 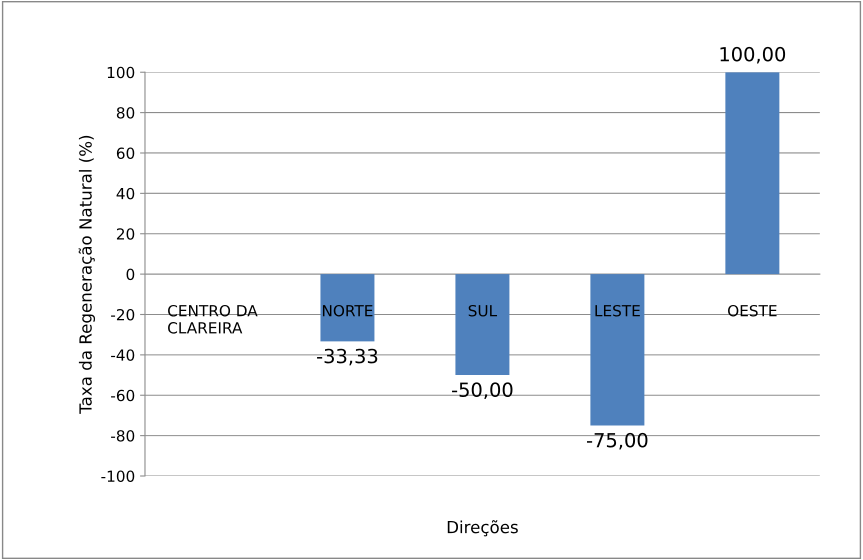 What do you see at coordinates (347, 357) in the screenshot?
I see `data-label: -33,33` at bounding box center [347, 357].